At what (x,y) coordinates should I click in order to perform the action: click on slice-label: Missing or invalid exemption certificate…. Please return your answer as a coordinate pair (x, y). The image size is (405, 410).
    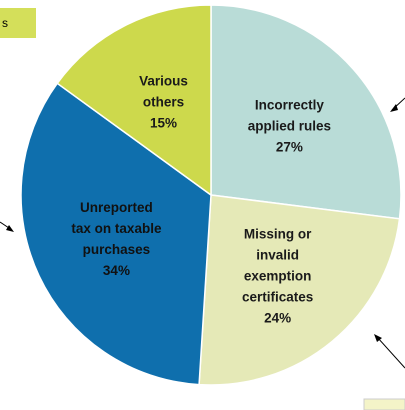
    Looking at the image, I should click on (277, 275).